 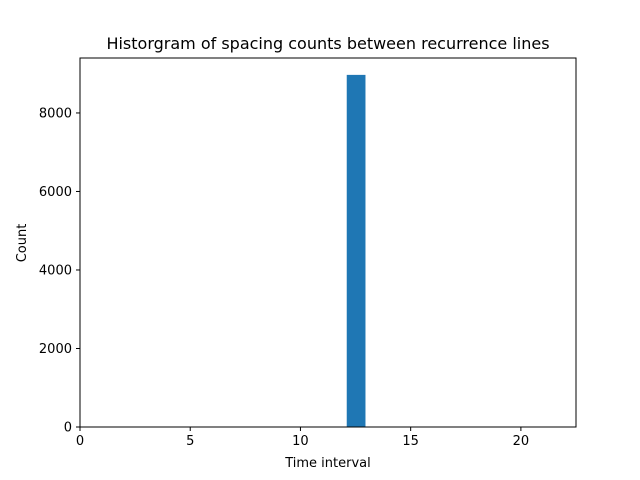 What do you see at coordinates (55, 192) in the screenshot?
I see `y-tick-label: 6000` at bounding box center [55, 192].